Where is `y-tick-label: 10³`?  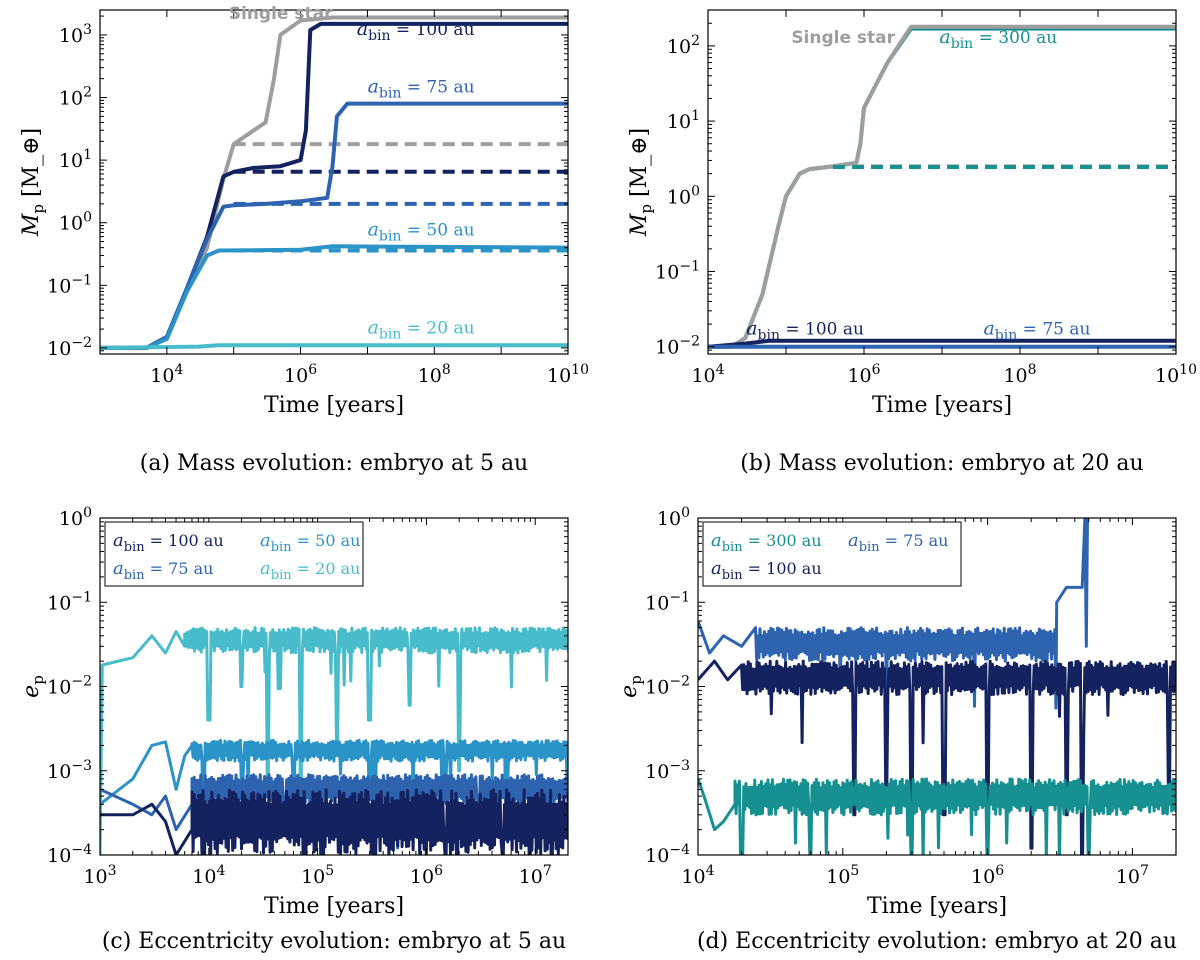
y-tick-label: 10³ is located at coordinates (75, 34).